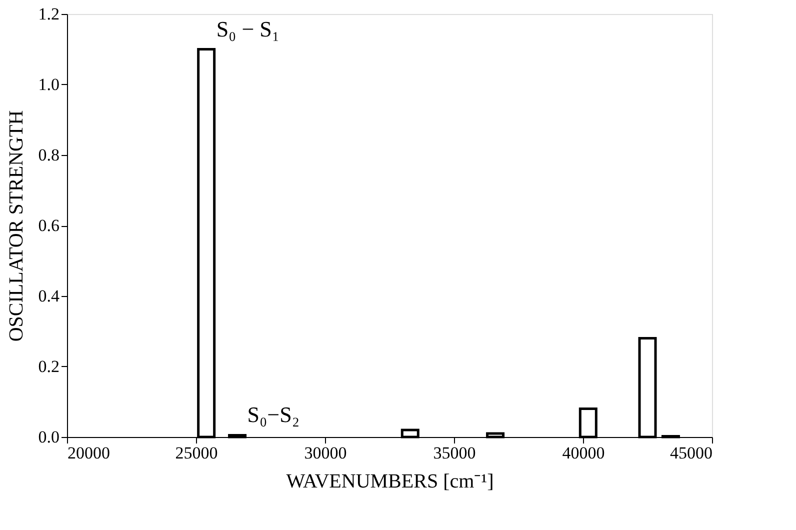 This screenshot has height=530, width=796. I want to click on y-axis-title: OSCILLATOR STRENGTH, so click(16, 226).